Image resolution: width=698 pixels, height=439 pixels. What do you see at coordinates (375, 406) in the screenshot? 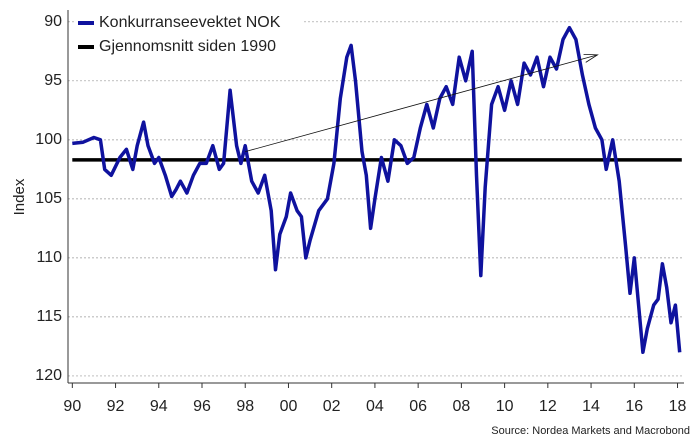
I see `x-tick-label: 04` at bounding box center [375, 406].